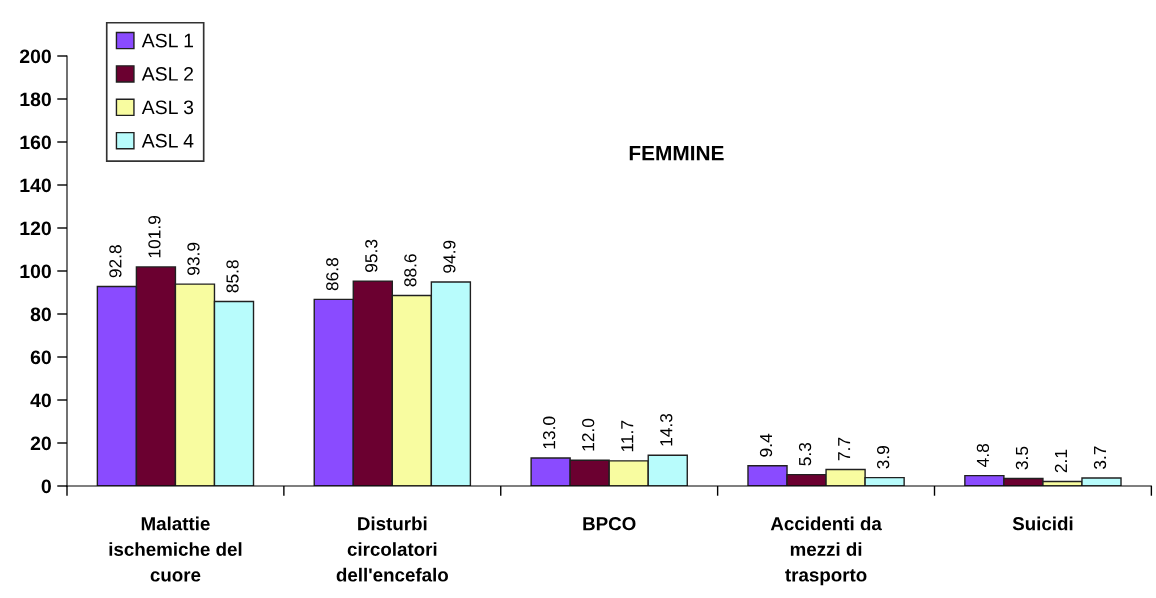 The width and height of the screenshot is (1156, 598). I want to click on y-tick-label: 0, so click(46, 486).